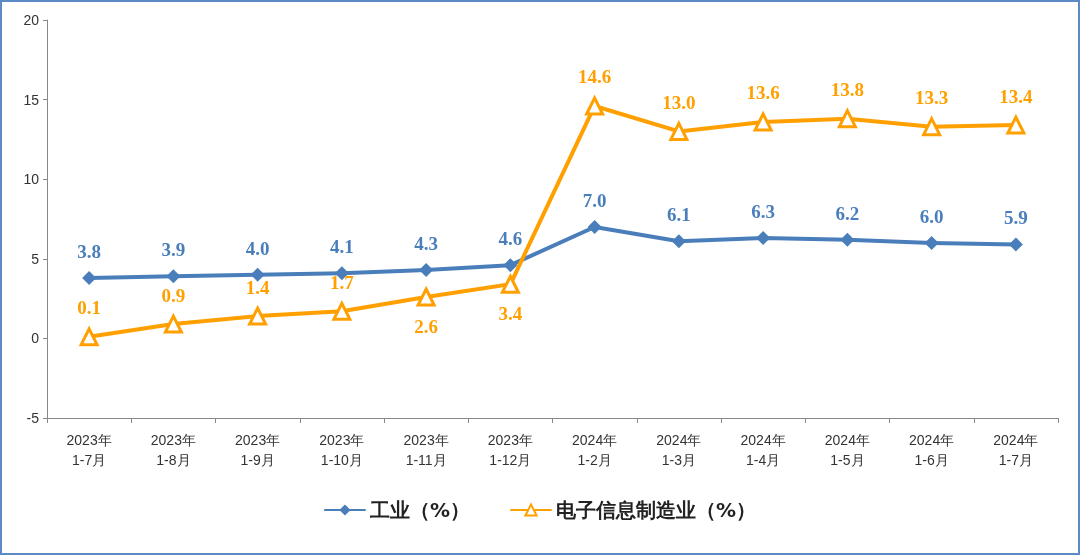  I want to click on data-label: 0.9, so click(173, 295).